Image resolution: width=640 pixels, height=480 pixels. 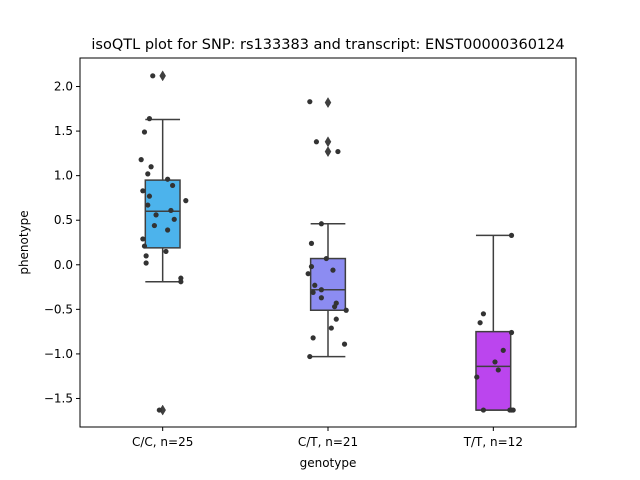 I want to click on y-tick-label: 0.0, so click(x=63, y=265).